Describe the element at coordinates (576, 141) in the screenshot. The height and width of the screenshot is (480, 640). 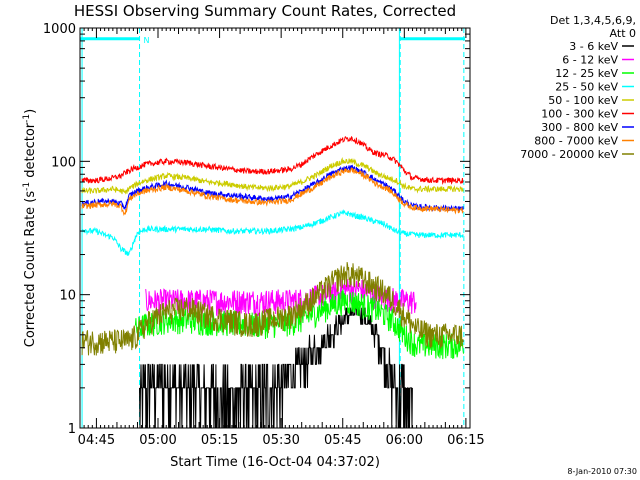
I see `legend-entry-label: 800 - 7000 keV` at that location.